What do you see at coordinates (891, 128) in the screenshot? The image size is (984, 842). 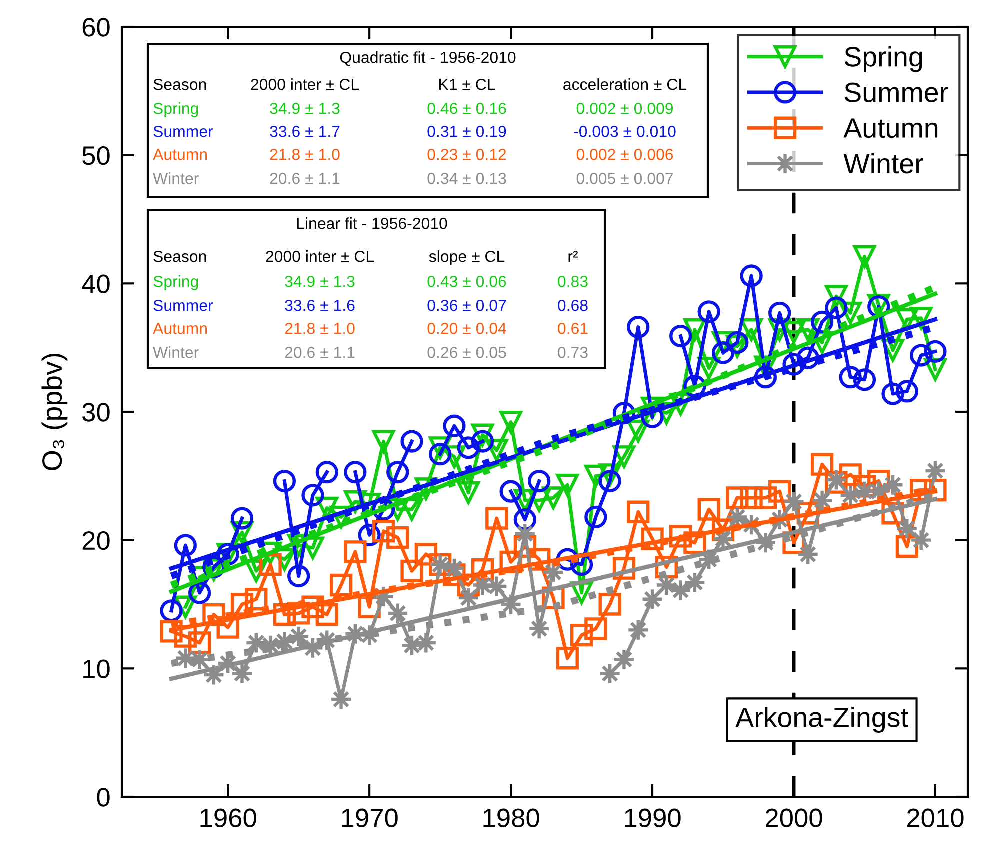 I see `legend-label: Autumn` at bounding box center [891, 128].